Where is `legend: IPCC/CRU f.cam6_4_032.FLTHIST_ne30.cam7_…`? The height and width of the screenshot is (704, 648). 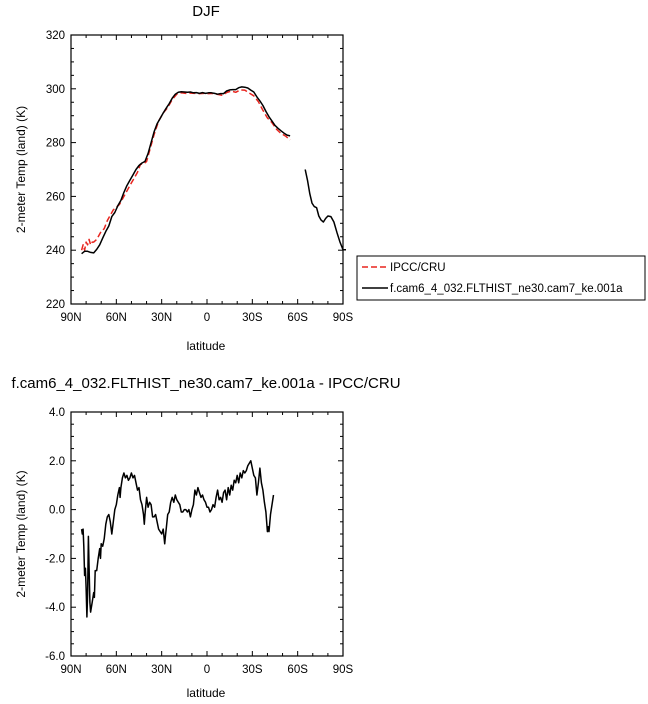
legend: IPCC/CRU f.cam6_4_032.FLTHIST_ne30.cam7_… is located at coordinates (501, 278).